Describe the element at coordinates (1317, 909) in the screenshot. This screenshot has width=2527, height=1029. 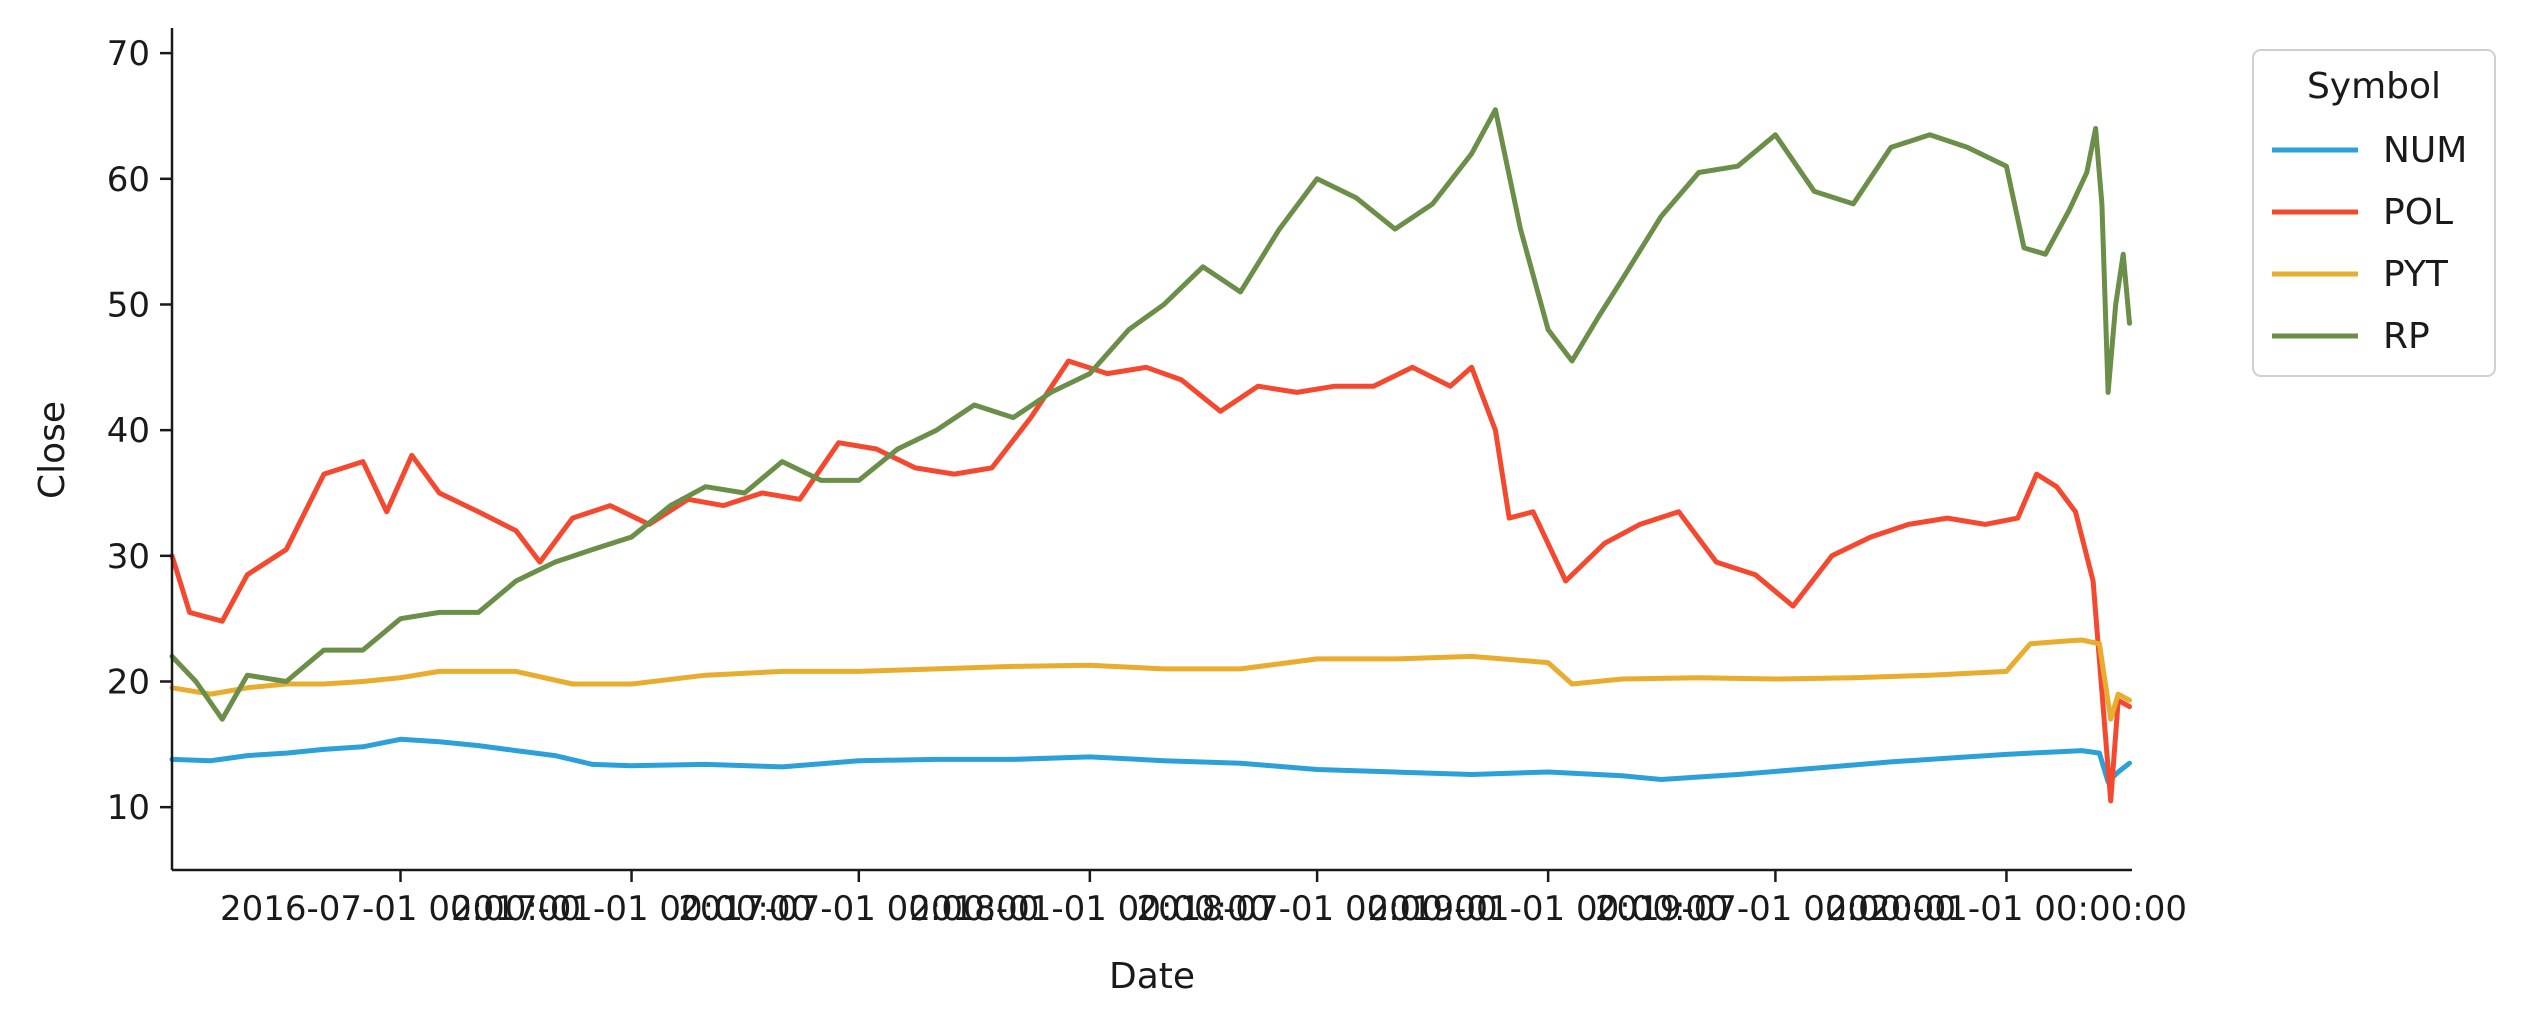
I see `x-tick-label: 2018-07-01 00:00:00` at that location.